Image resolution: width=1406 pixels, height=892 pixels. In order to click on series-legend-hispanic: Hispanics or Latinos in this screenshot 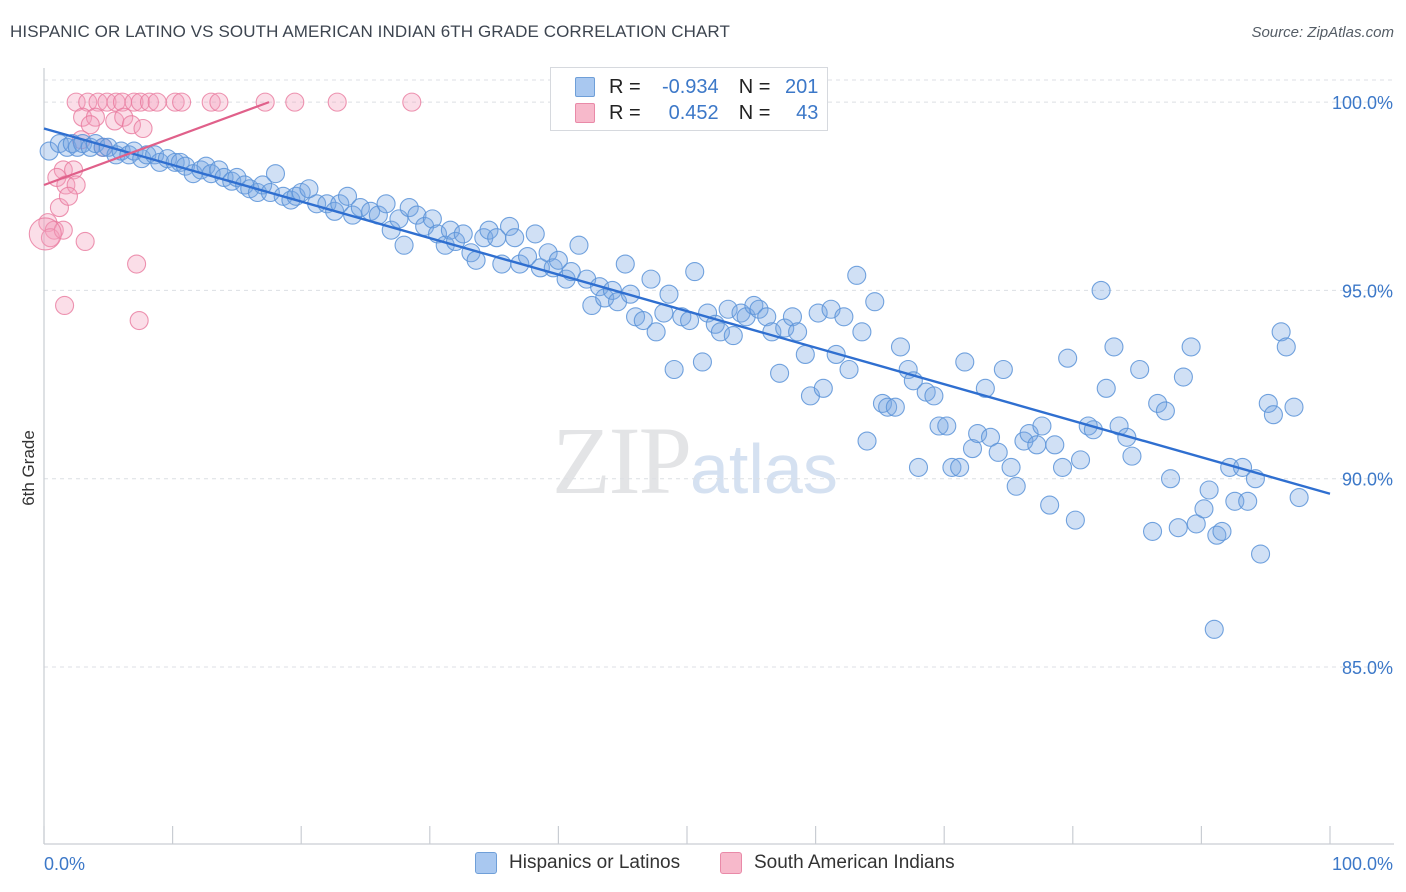, I will do `click(577, 863)`.